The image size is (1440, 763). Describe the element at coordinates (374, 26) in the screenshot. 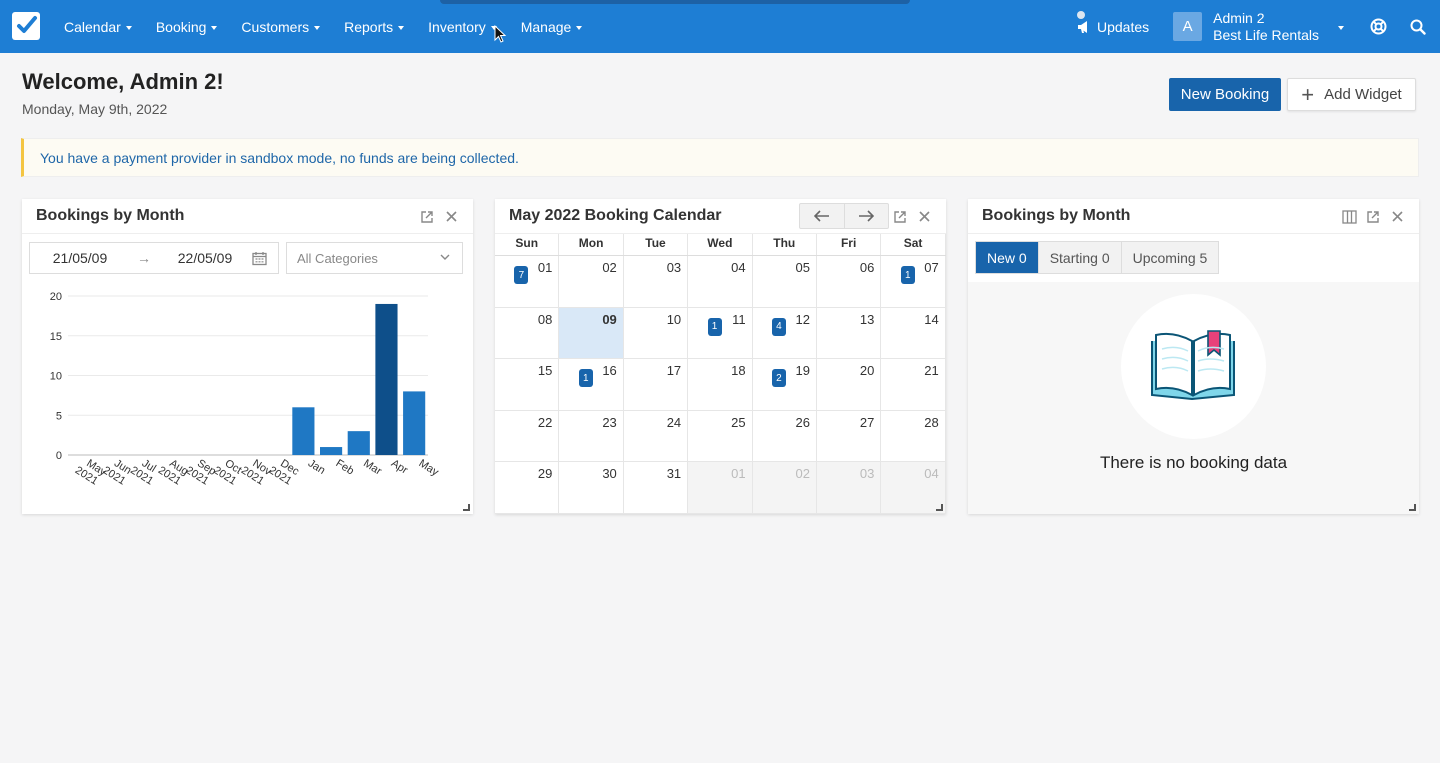

I see `nav-reports: Reports` at that location.